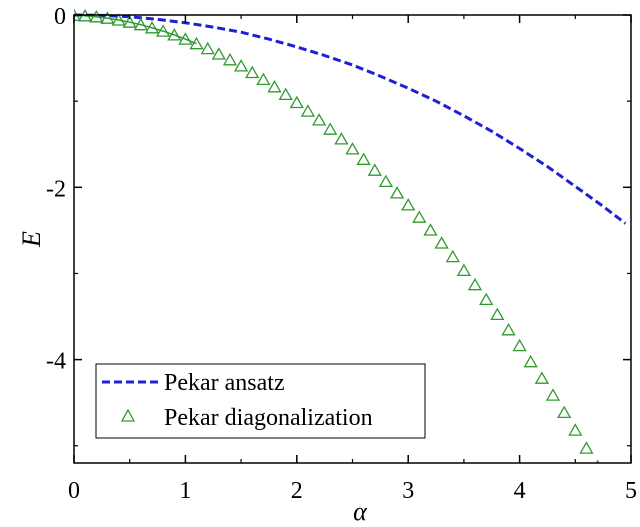 The width and height of the screenshot is (640, 527). Describe the element at coordinates (297, 491) in the screenshot. I see `x-tick-label: 2` at that location.